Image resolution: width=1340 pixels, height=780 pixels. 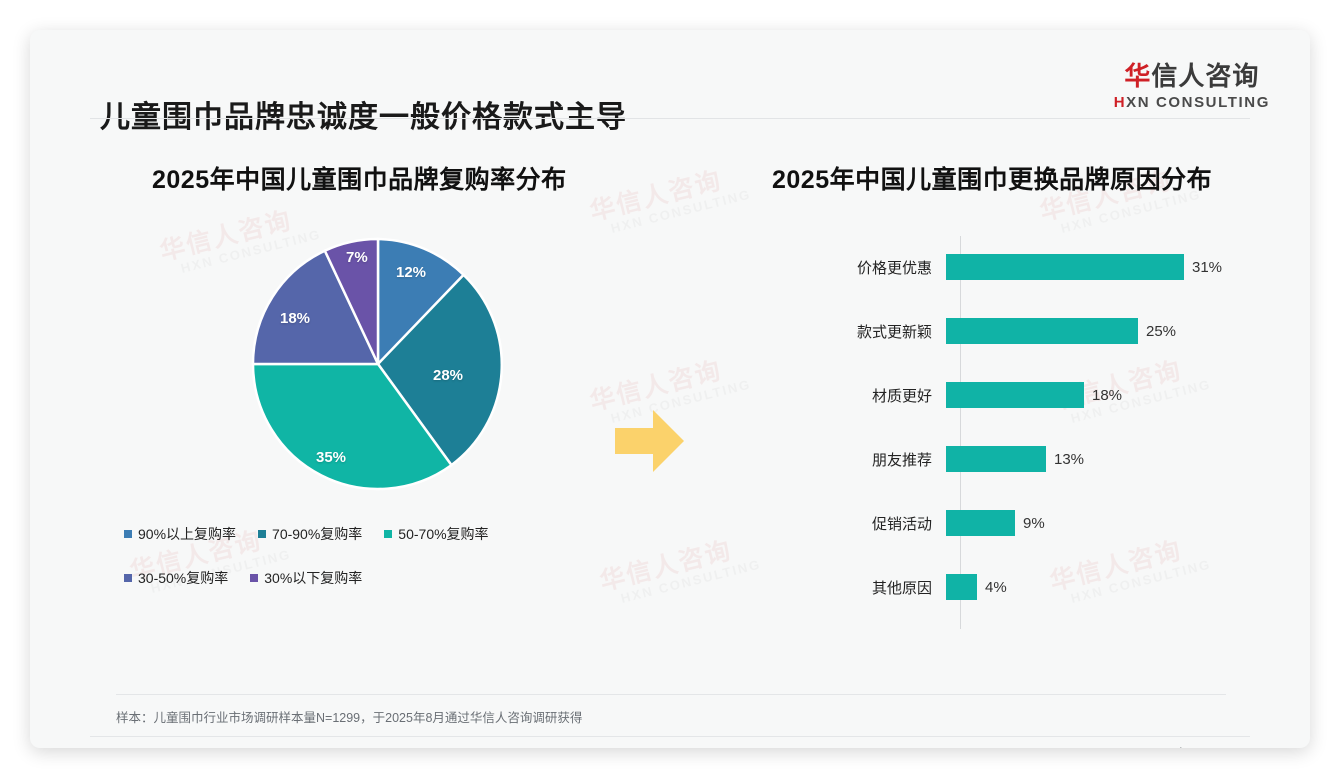 I want to click on pie-legend-row: 90%以上复购率 70-90%复购率 50-70%复购率, so click(x=339, y=534).